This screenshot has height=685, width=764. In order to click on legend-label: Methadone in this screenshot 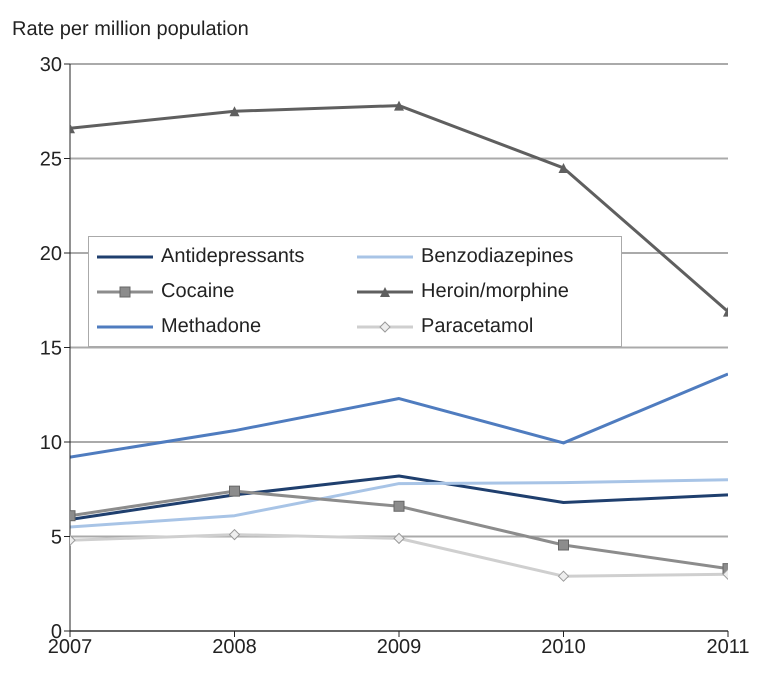, I will do `click(211, 326)`.